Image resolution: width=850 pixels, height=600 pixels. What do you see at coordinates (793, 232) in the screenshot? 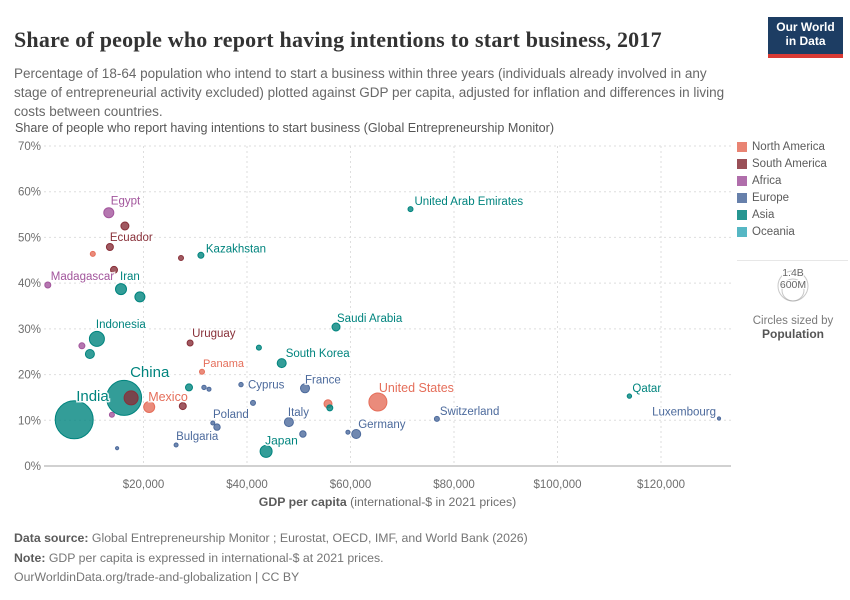
I see `legend-item-oceania: Oceania` at bounding box center [793, 232].